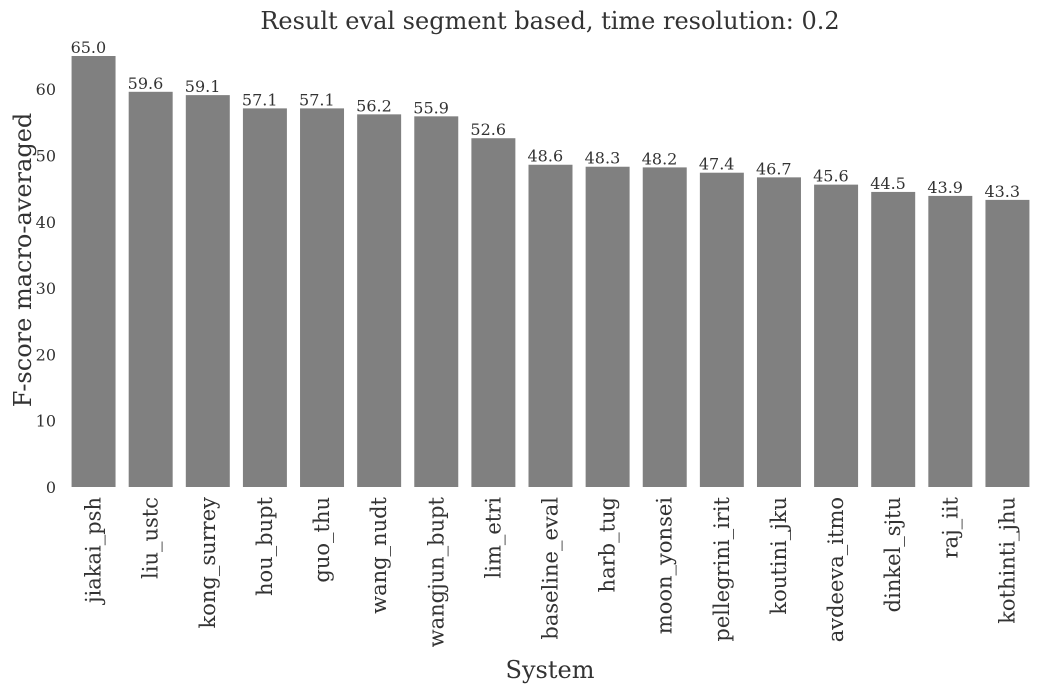 The height and width of the screenshot is (690, 1050). I want to click on data-label: 48.2, so click(660, 158).